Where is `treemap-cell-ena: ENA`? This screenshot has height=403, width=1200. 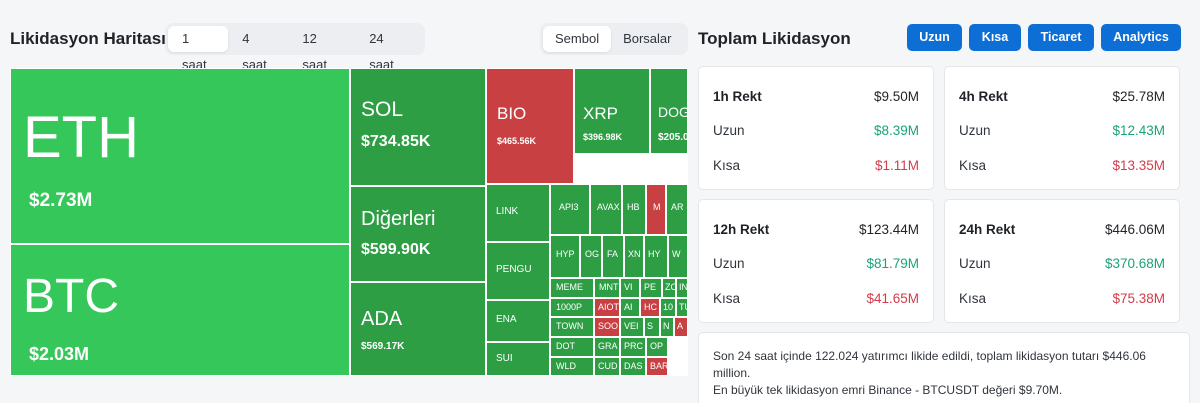 treemap-cell-ena: ENA is located at coordinates (518, 321).